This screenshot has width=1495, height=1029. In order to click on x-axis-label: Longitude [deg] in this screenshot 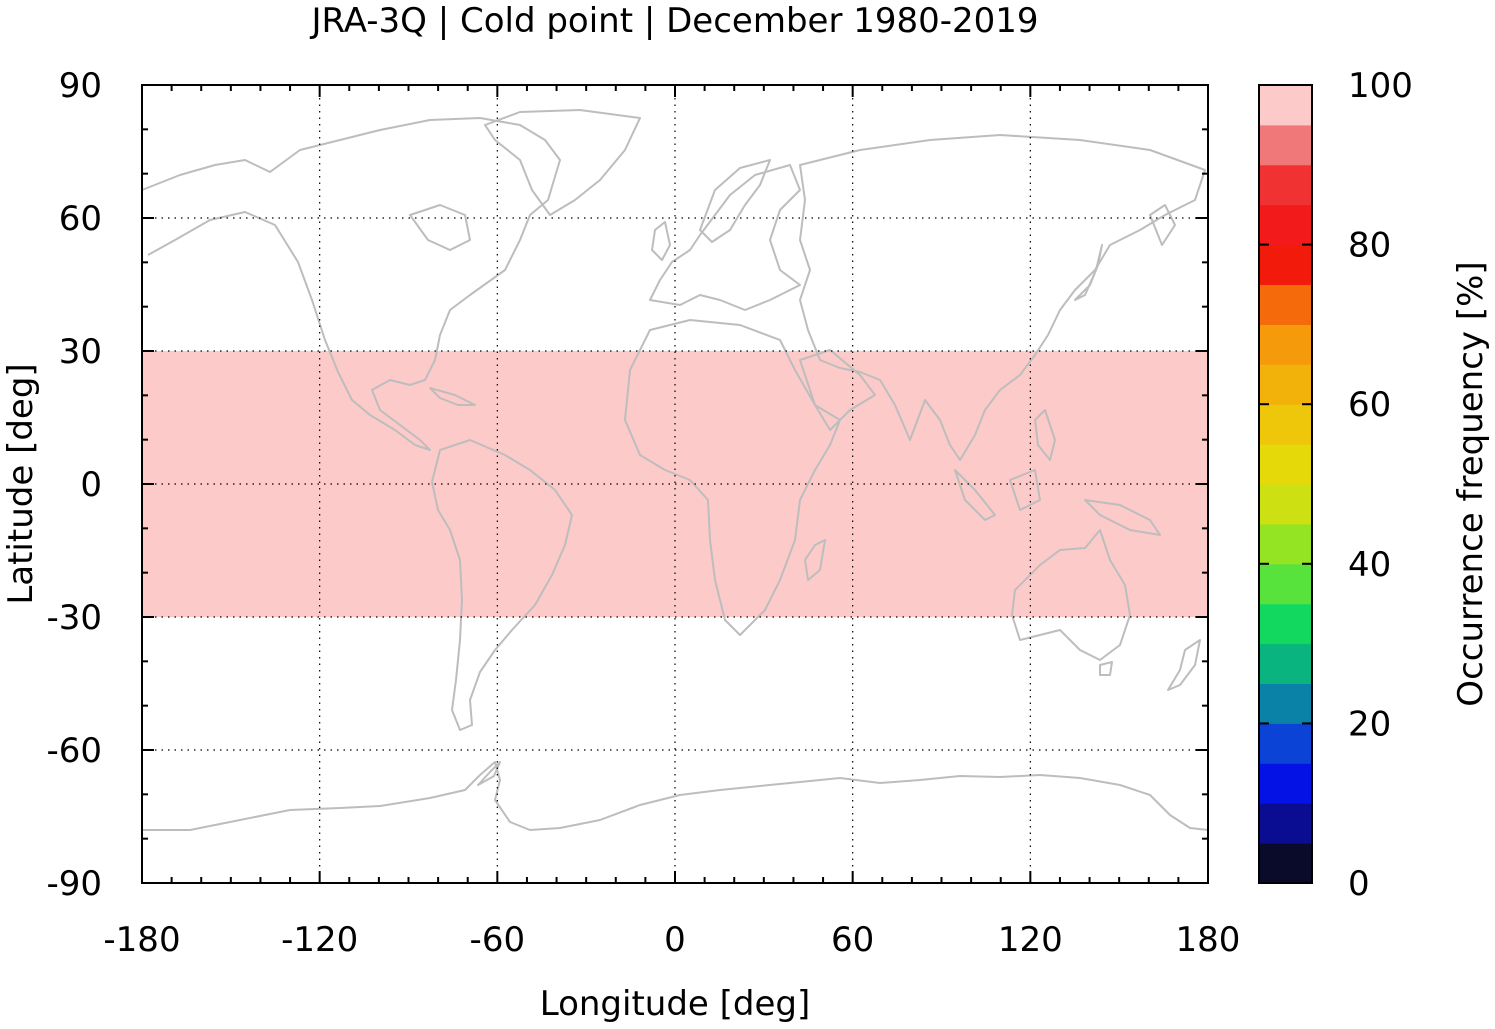, I will do `click(675, 1004)`.